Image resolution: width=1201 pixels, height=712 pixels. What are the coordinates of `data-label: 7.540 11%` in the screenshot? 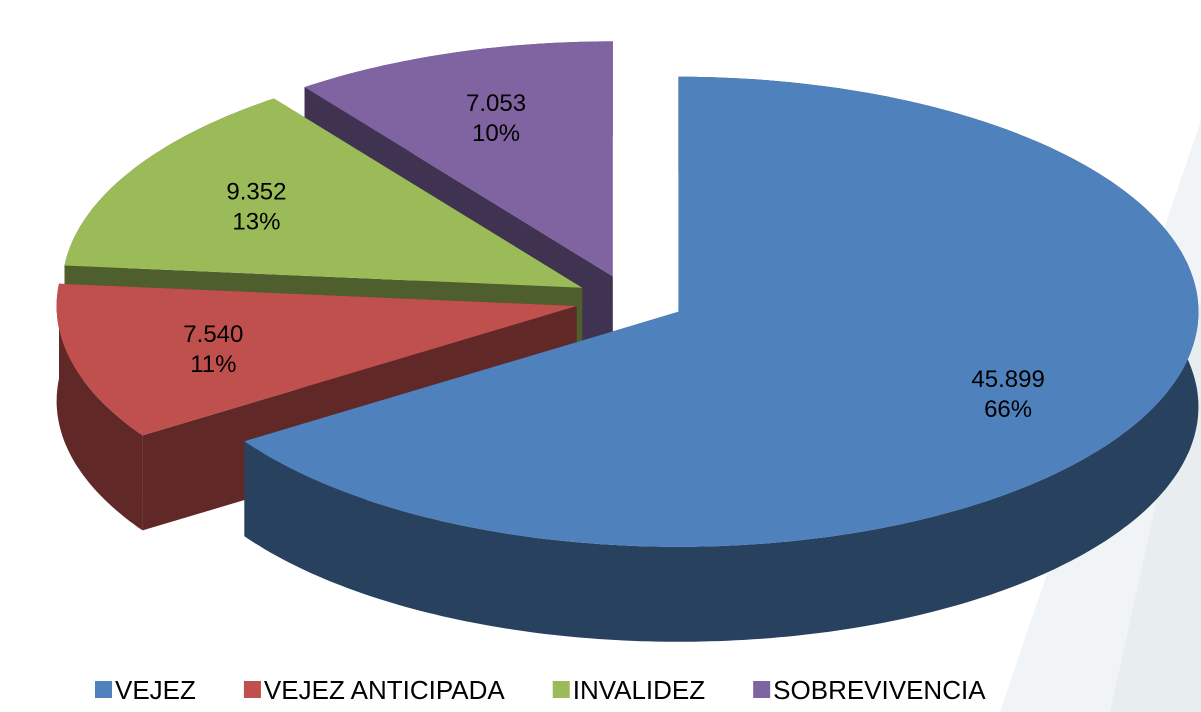 It's located at (213, 349).